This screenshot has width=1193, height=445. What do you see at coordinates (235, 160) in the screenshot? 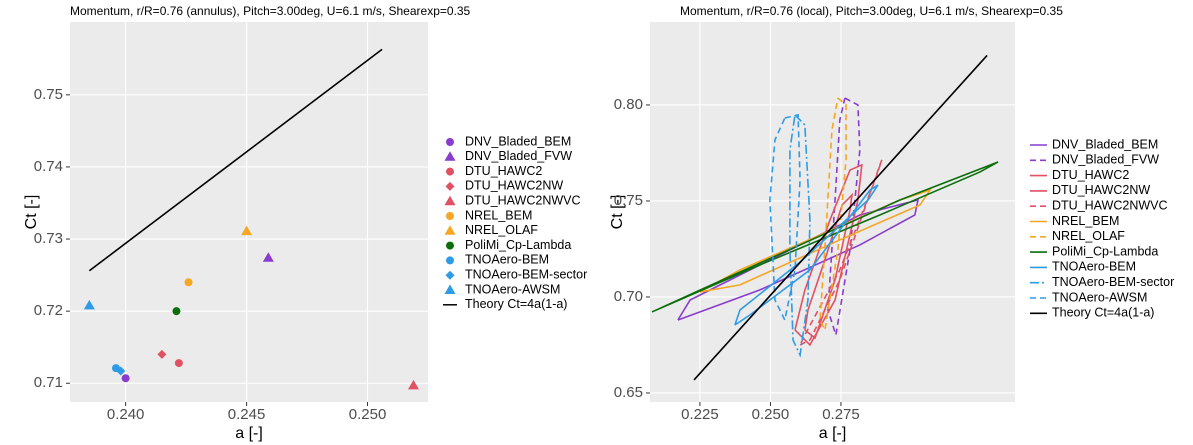
I see `theory-line` at bounding box center [235, 160].